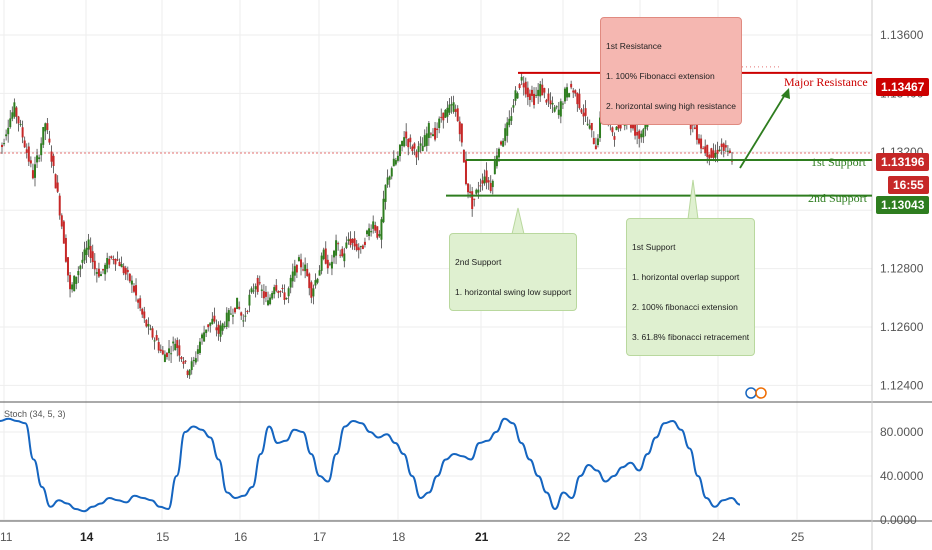 This screenshot has height=550, width=932. I want to click on major-resistance-label: Major Resistance, so click(826, 82).